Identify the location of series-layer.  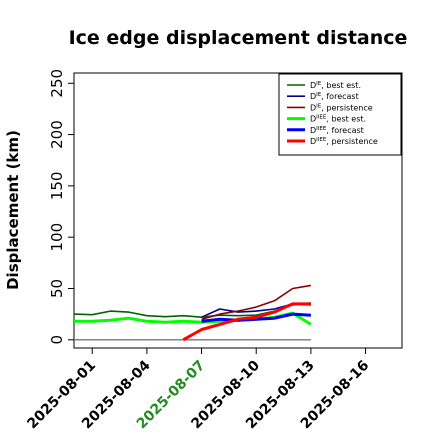
(192, 313).